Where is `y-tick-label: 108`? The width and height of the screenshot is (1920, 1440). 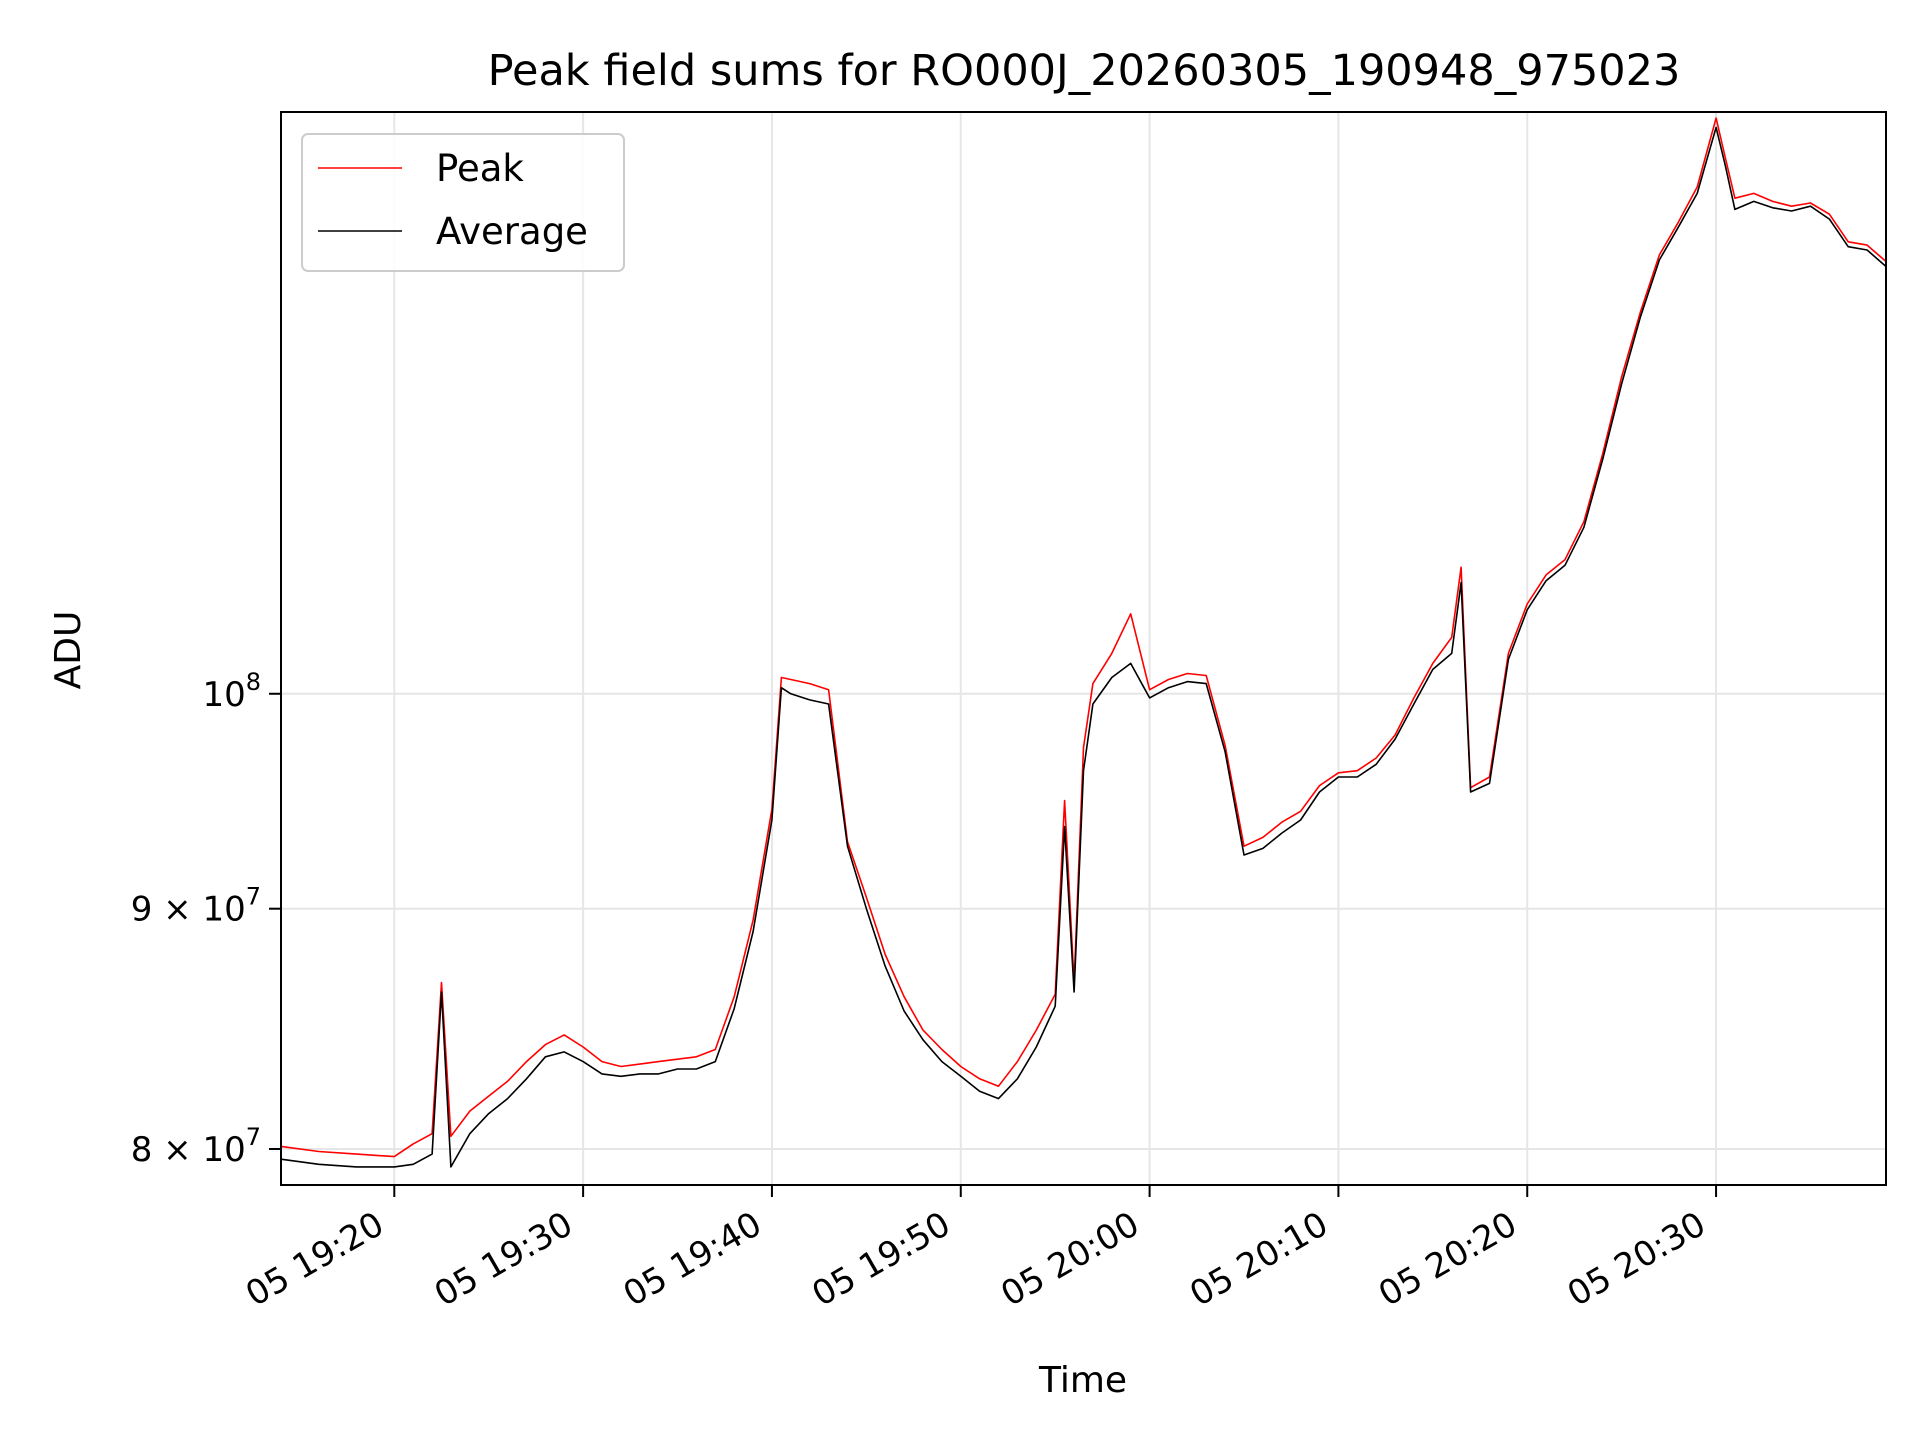 y-tick-label: 108 is located at coordinates (231, 691).